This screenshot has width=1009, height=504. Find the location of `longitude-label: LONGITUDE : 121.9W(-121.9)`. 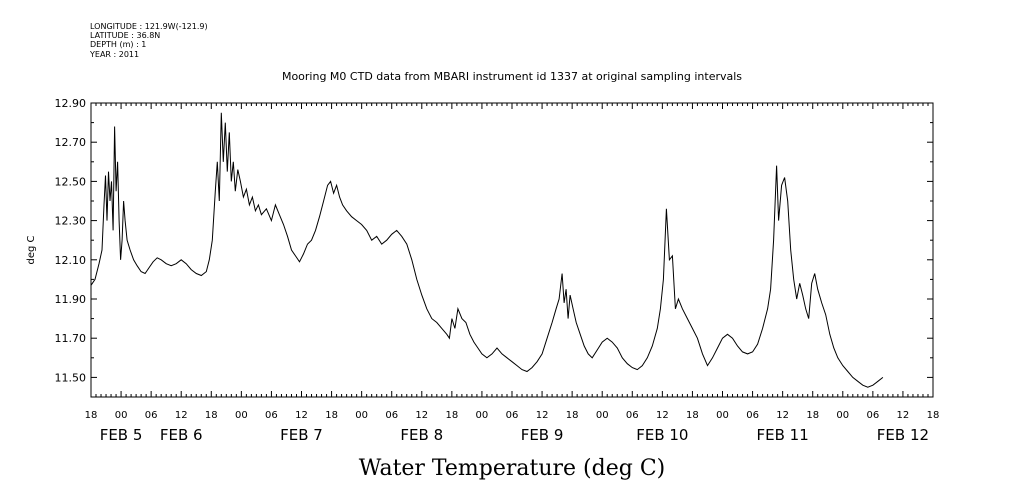

longitude-label: LONGITUDE : 121.9W(-121.9) is located at coordinates (149, 26).